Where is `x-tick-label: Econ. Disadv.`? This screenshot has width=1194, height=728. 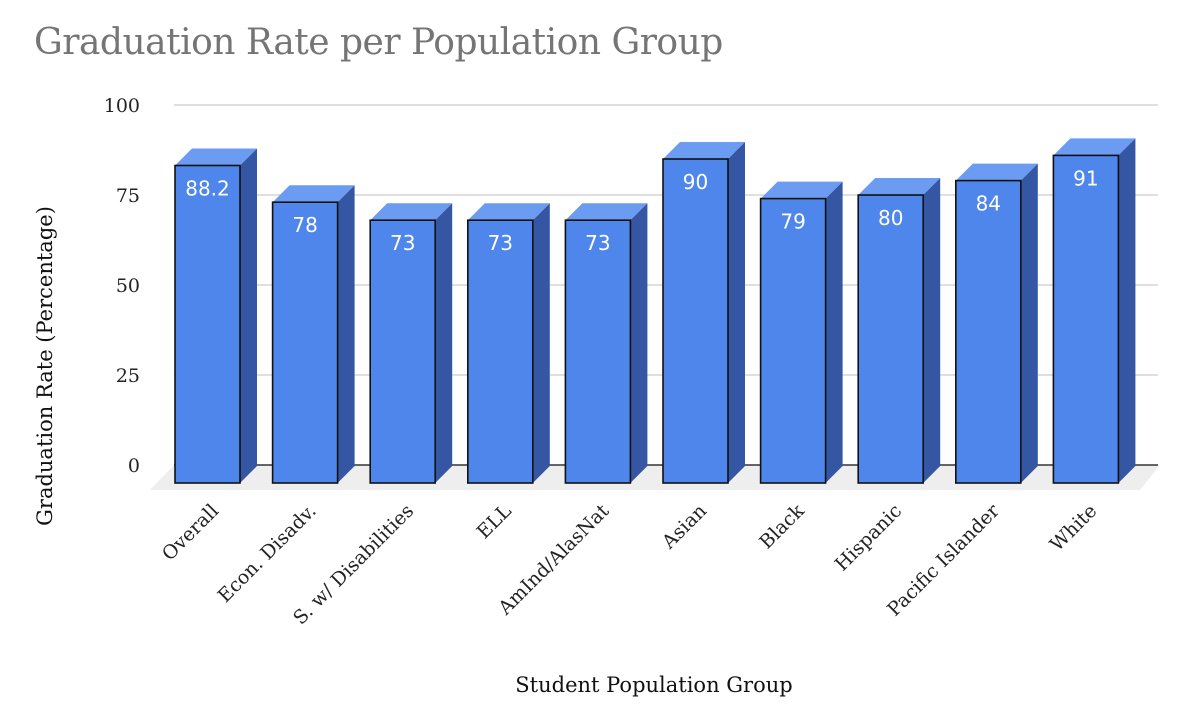
x-tick-label: Econ. Disadv. is located at coordinates (267, 553).